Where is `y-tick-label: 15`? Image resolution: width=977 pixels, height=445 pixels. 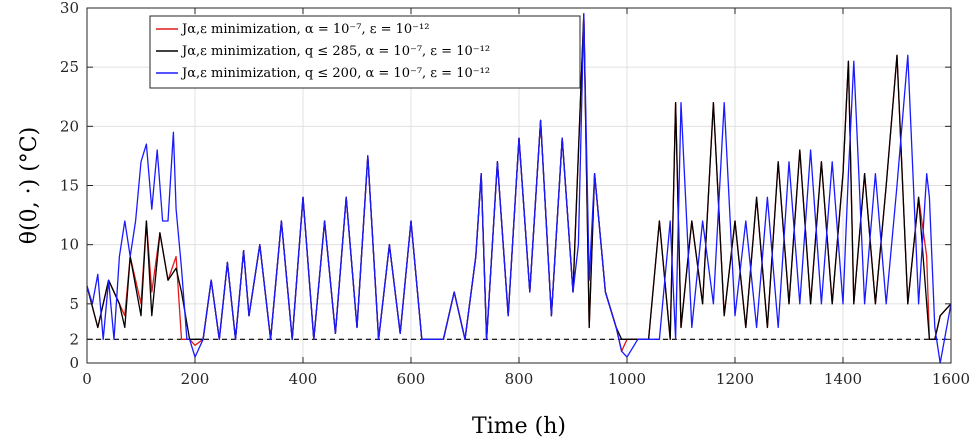
y-tick-label: 15 is located at coordinates (69, 186).